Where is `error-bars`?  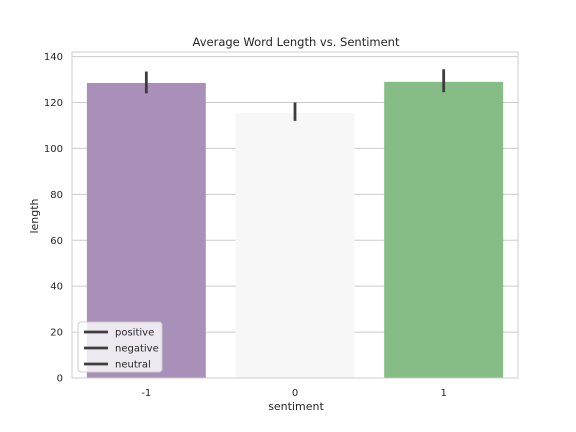 error-bars is located at coordinates (295, 95).